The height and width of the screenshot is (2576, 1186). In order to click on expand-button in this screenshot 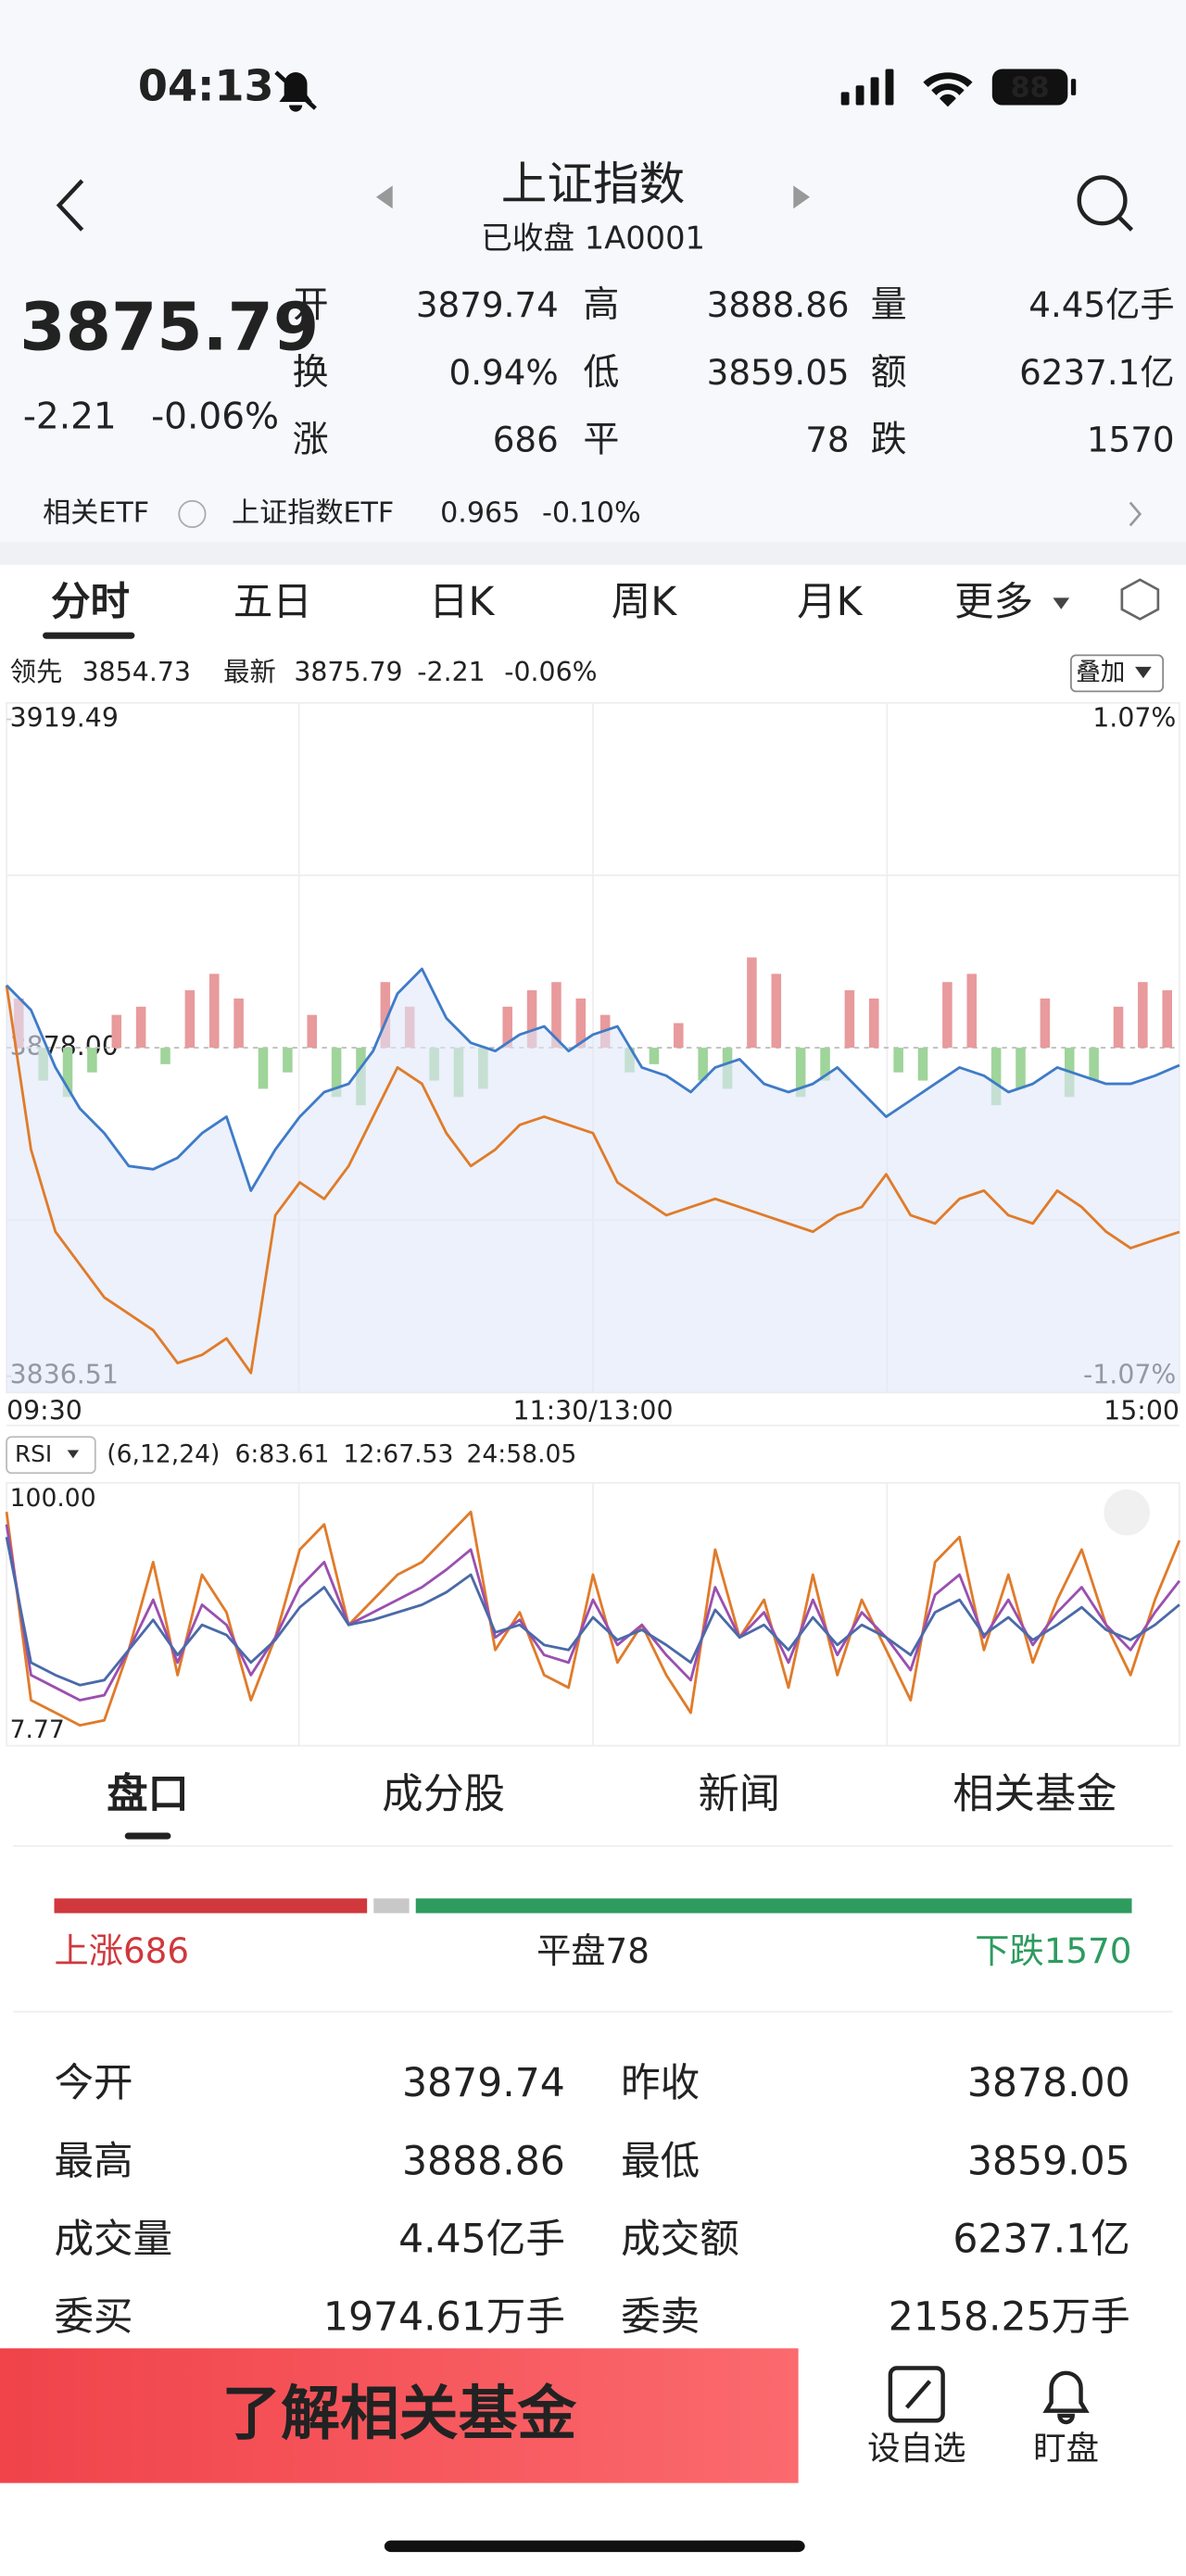, I will do `click(1127, 1512)`.